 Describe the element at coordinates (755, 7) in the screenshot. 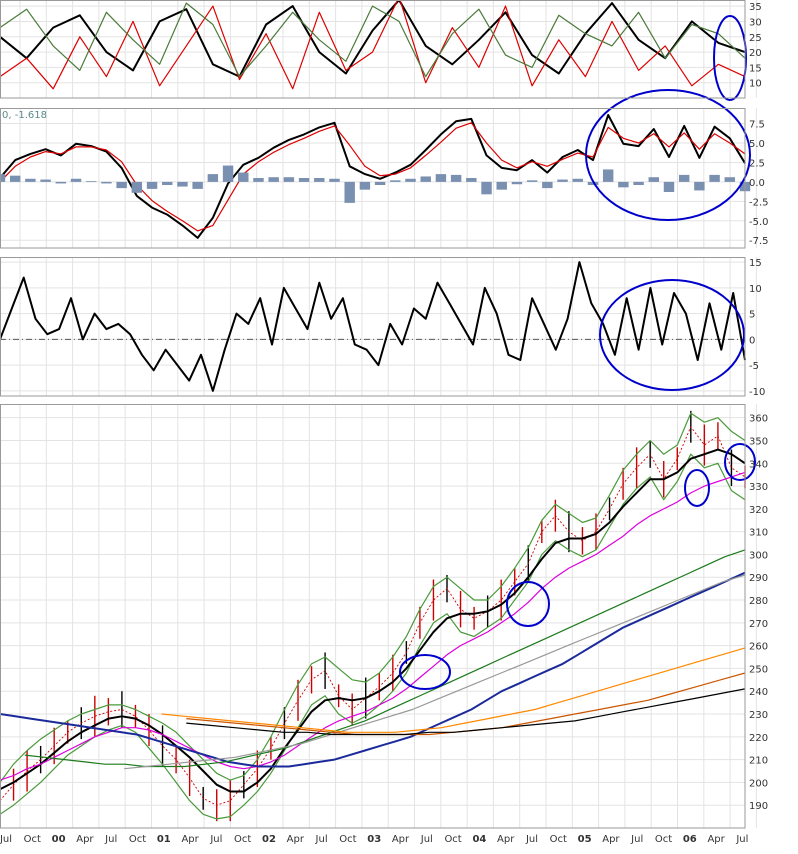

I see `y-tick-label: 35` at that location.